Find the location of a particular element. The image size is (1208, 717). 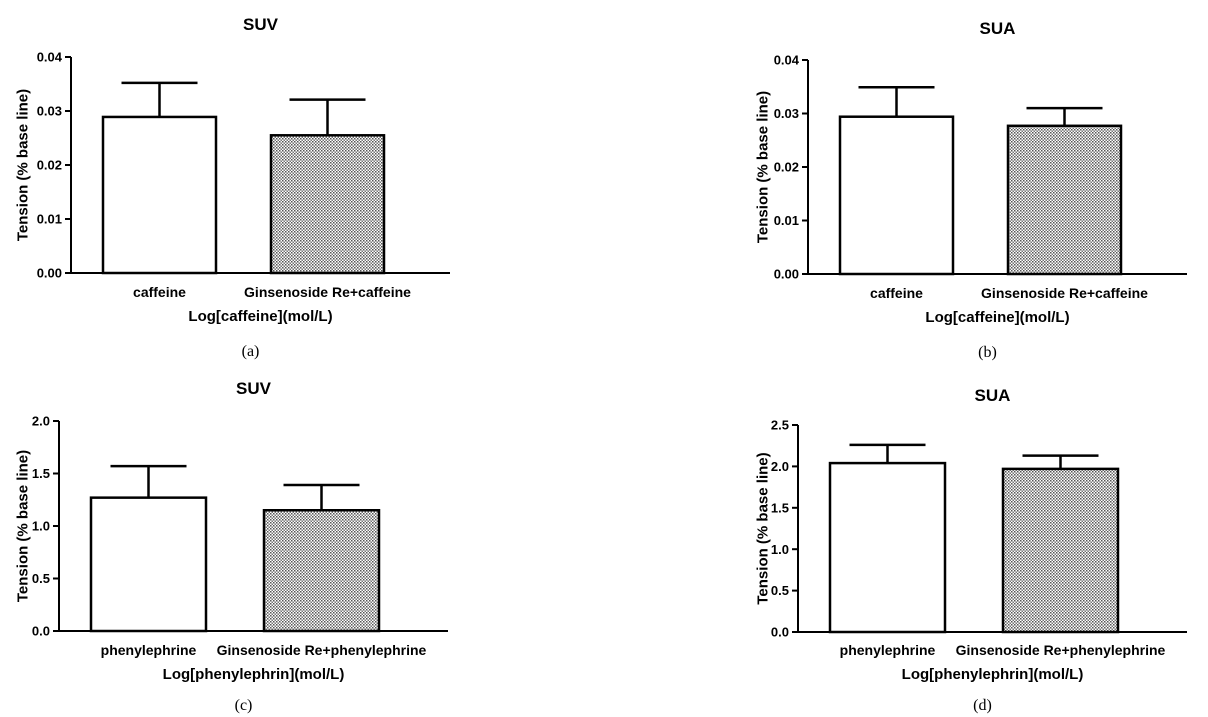

y-tick-label: 2.5 is located at coordinates (780, 425).